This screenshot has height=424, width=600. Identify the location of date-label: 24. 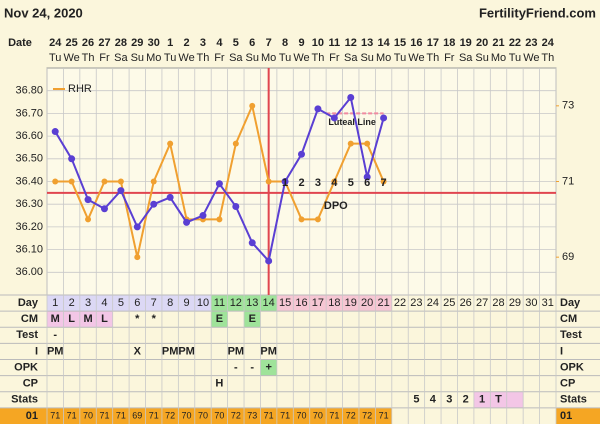
(55, 43).